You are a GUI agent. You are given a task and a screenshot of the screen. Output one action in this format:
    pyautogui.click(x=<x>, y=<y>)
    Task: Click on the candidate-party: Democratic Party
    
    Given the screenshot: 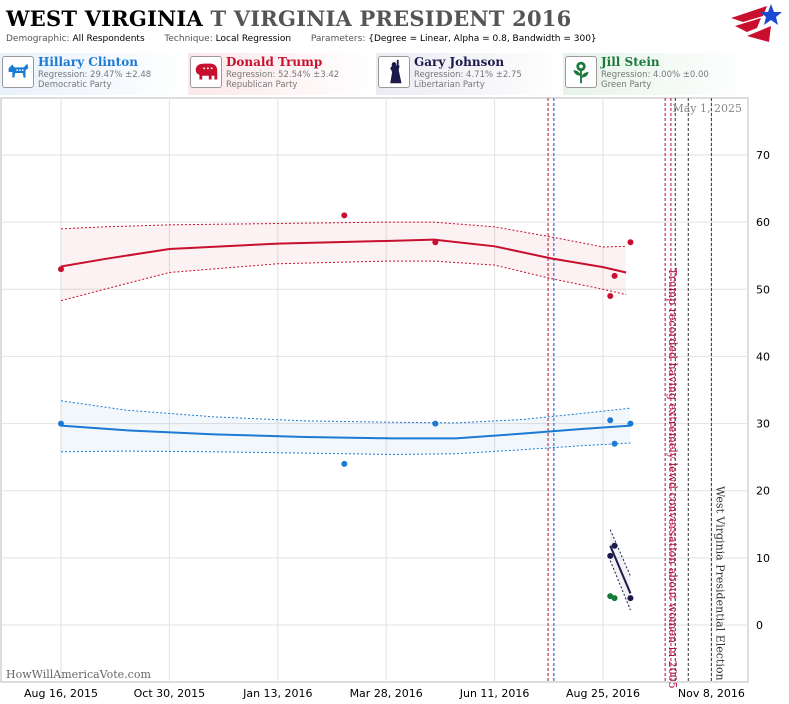 What is the action you would take?
    pyautogui.click(x=75, y=85)
    